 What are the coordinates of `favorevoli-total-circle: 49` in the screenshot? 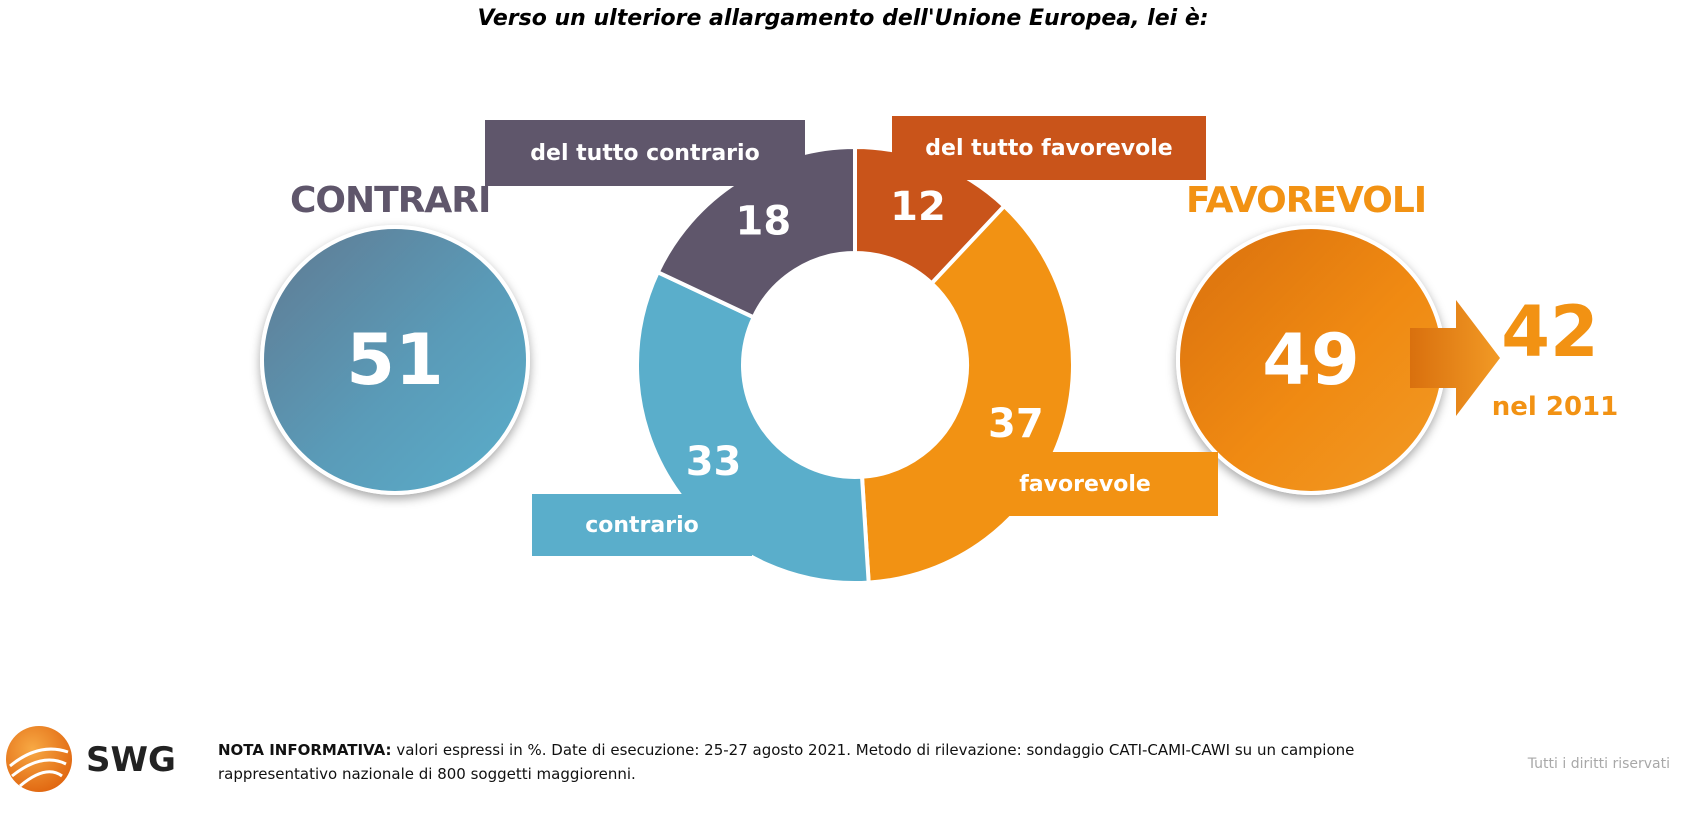 It's located at (1311, 360).